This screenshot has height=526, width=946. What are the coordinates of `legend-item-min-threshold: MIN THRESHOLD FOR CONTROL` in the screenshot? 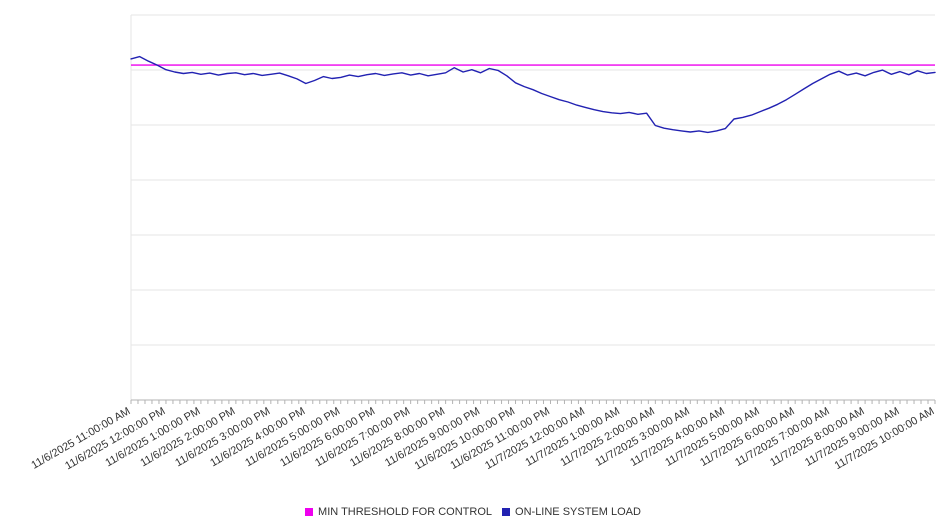 It's located at (398, 512).